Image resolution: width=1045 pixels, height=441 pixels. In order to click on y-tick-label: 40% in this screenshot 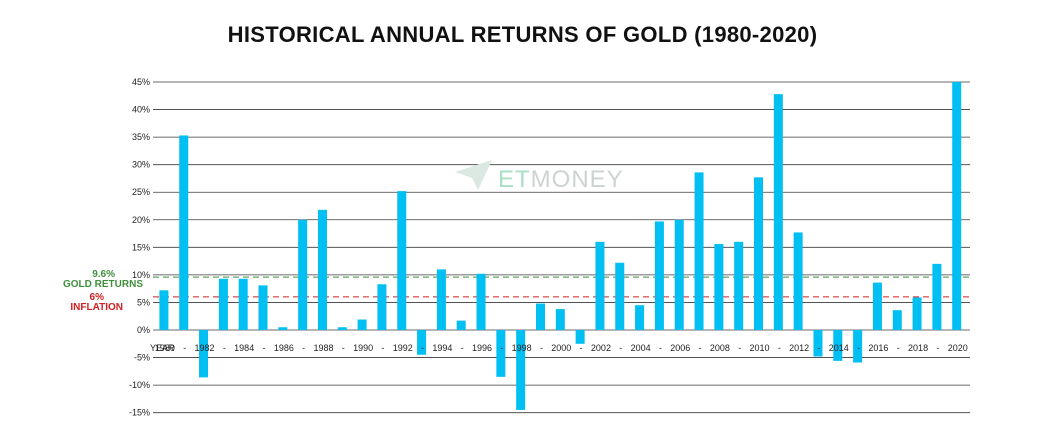, I will do `click(141, 110)`.